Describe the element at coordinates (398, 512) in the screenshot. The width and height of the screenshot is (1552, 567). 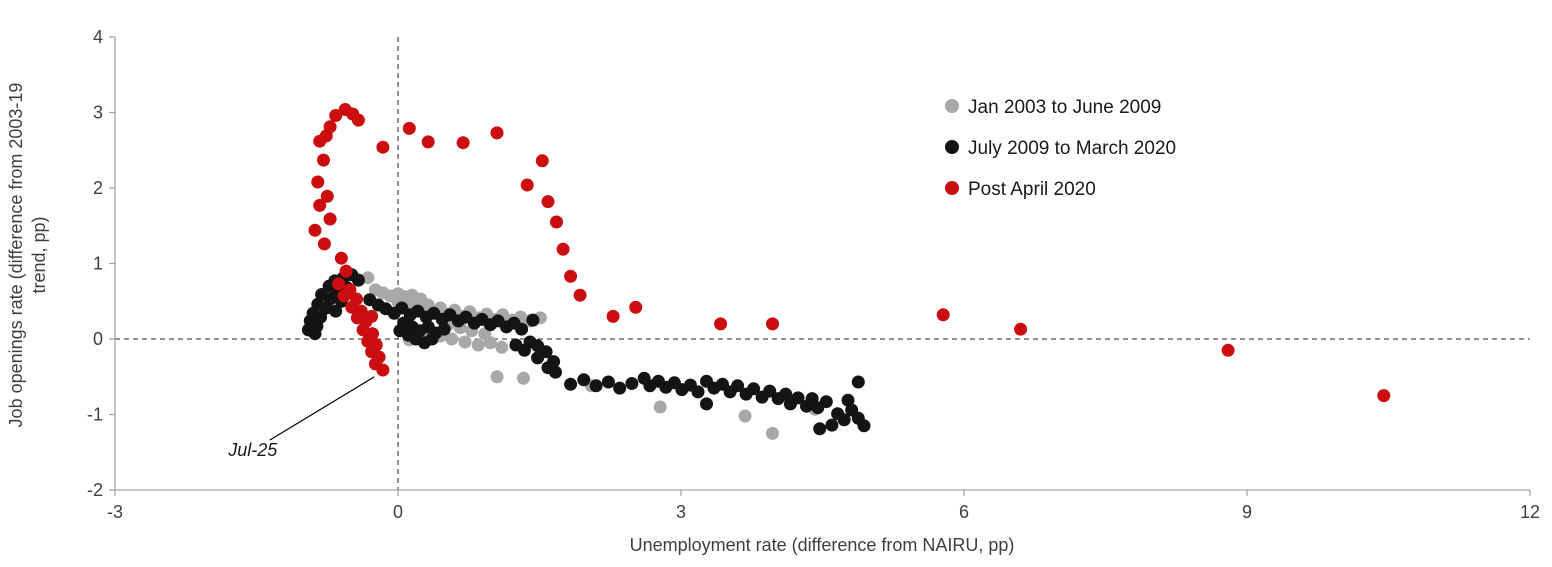
I see `x-tick-label: 0` at that location.